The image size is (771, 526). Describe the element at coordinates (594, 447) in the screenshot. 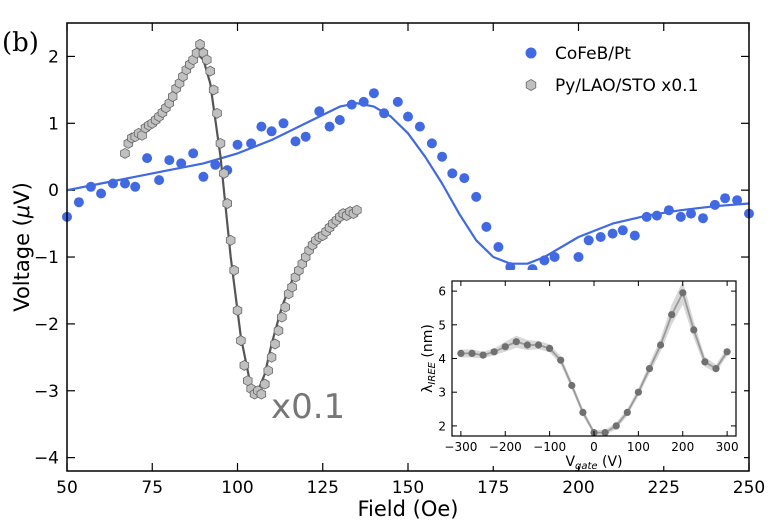

I see `inset-x-tick-label: 0` at that location.